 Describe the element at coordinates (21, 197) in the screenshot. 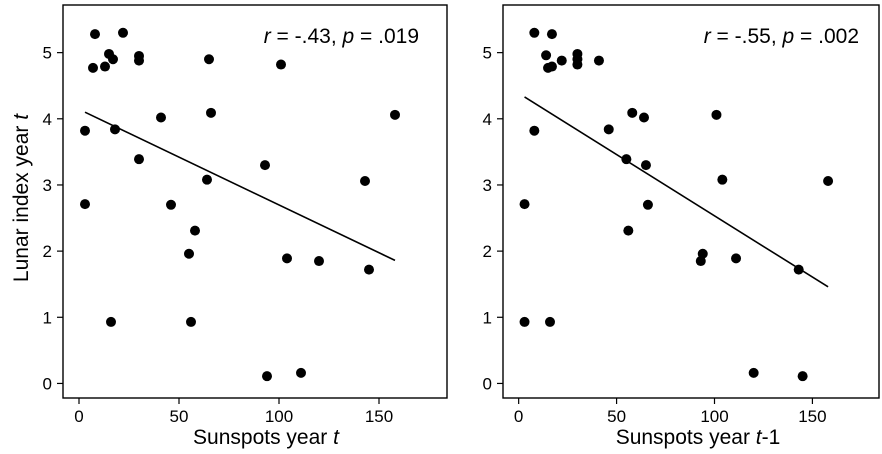

I see `y-axis-label: Lunar index year t` at that location.